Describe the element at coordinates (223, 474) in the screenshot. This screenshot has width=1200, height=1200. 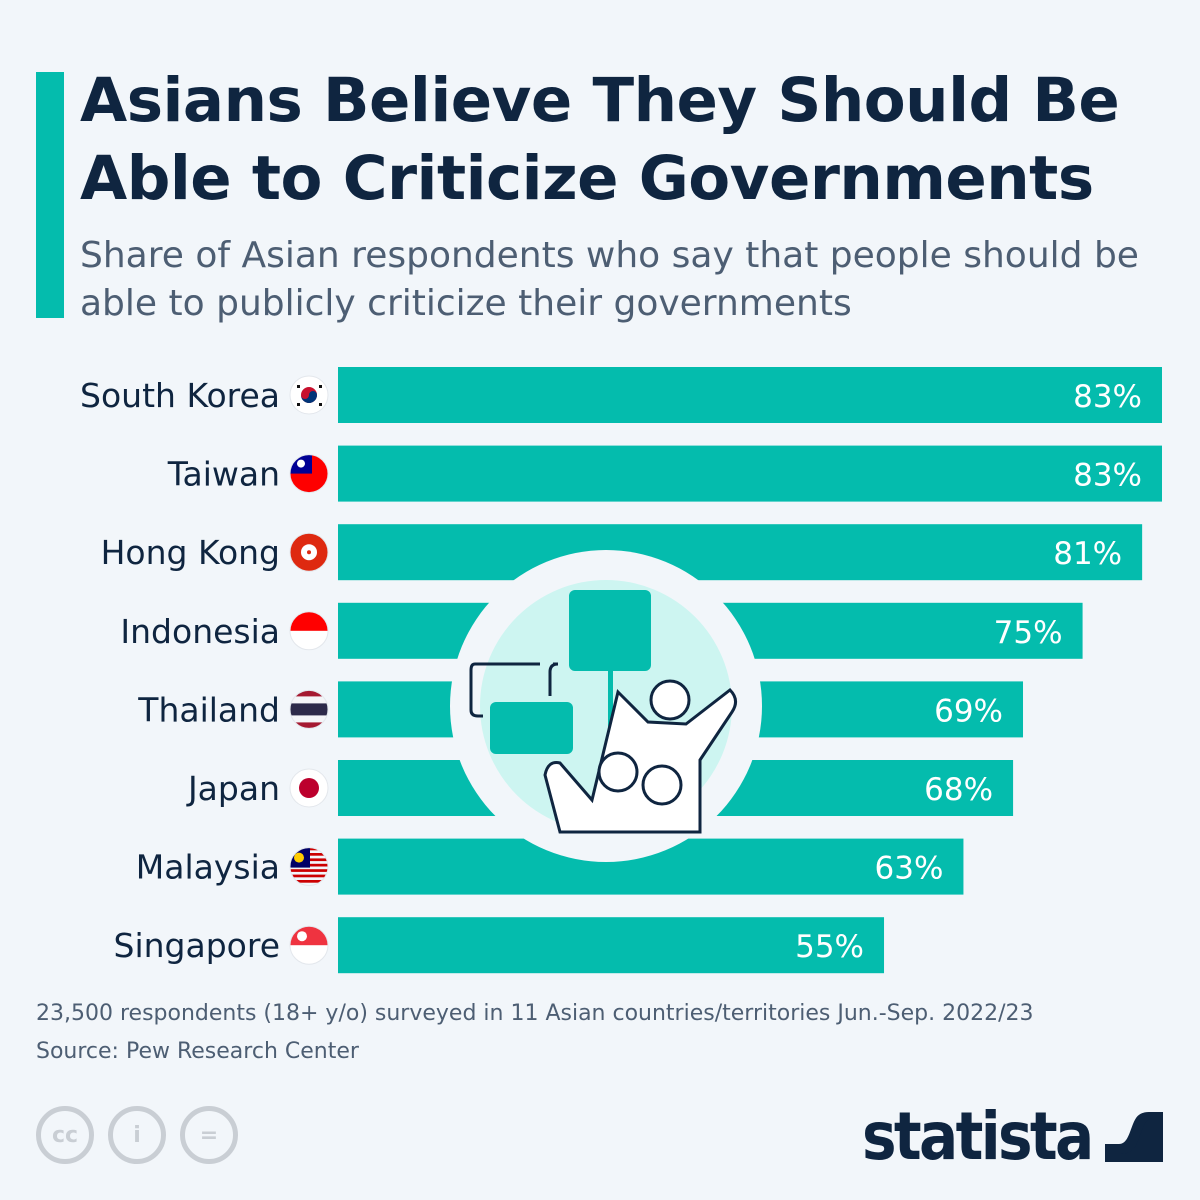
I see `category-label: Taiwan` at that location.